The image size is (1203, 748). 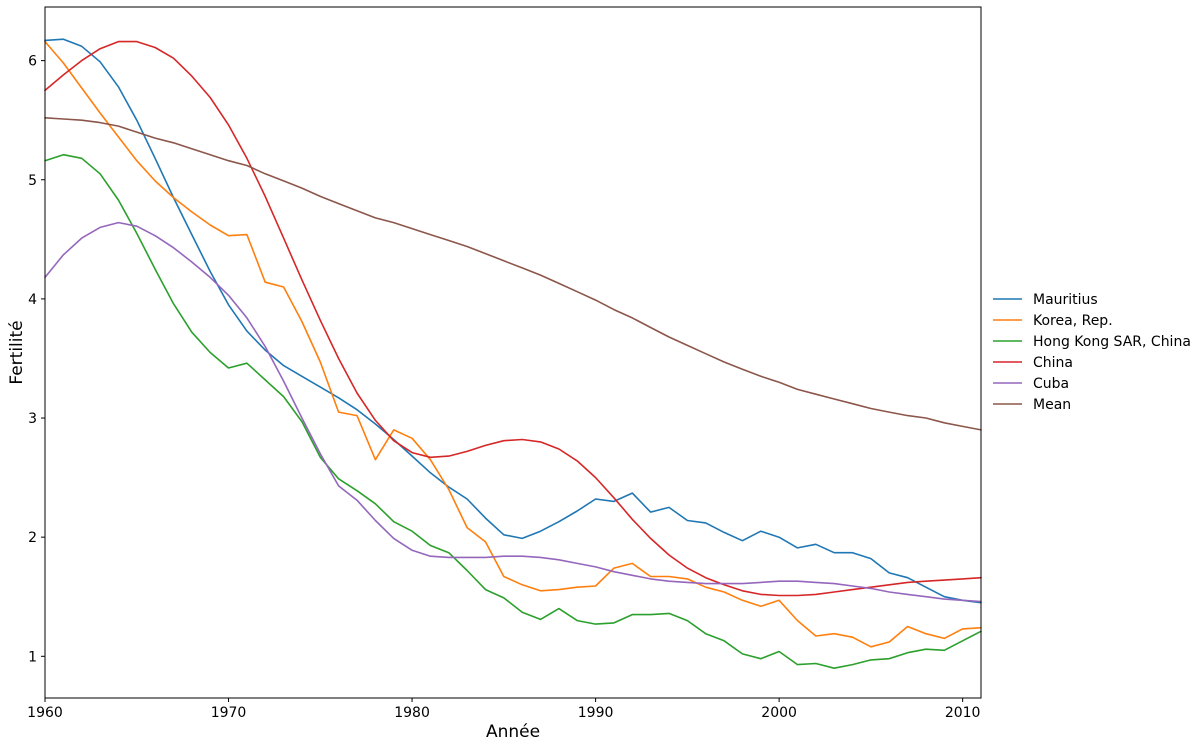 I want to click on x-tick-label: 1980, so click(x=412, y=713).